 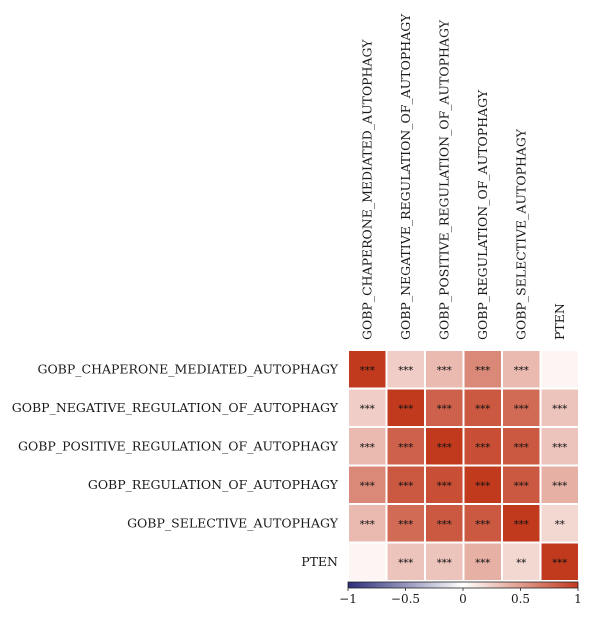 I want to click on colorbar: −1 −0.5 0 0.5 1, so click(x=460, y=593).